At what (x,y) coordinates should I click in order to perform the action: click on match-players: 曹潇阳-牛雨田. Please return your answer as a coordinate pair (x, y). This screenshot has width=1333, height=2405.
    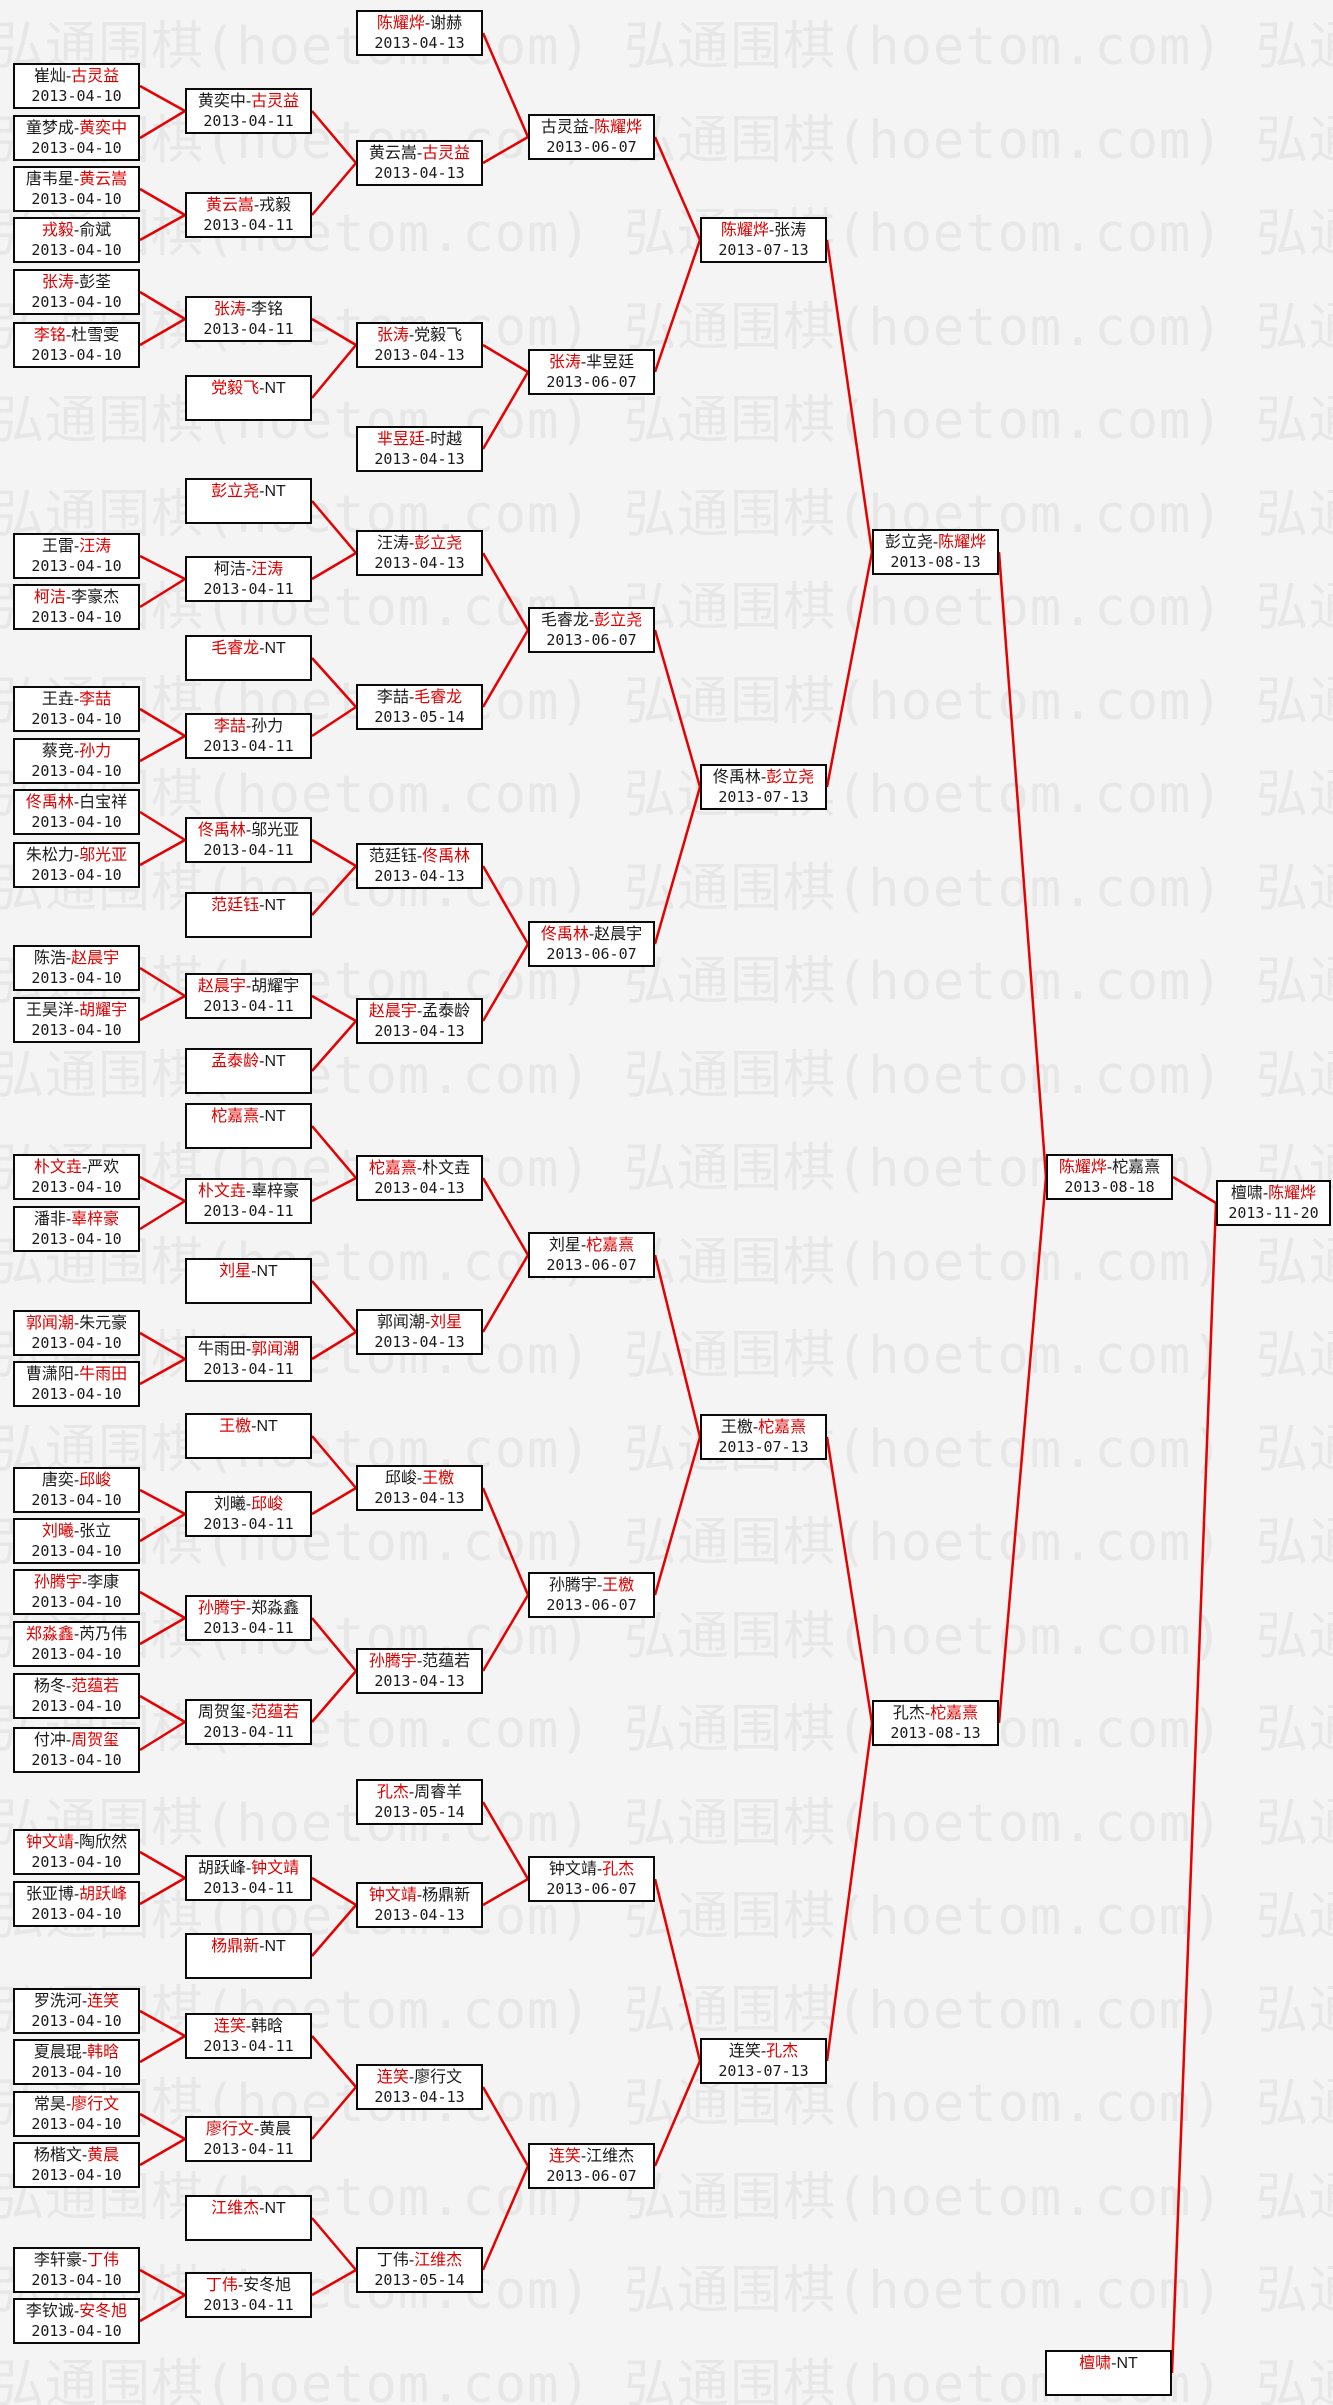
    Looking at the image, I should click on (76, 1374).